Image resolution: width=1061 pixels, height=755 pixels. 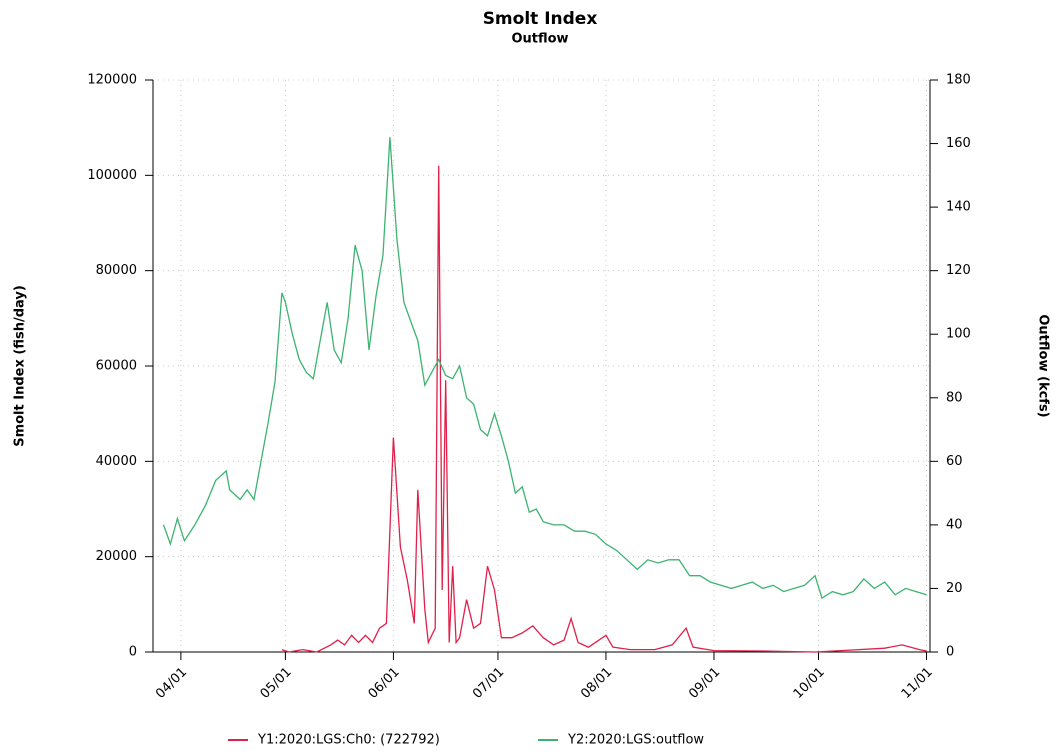 I want to click on y-tick-label: 0, so click(x=133, y=652).